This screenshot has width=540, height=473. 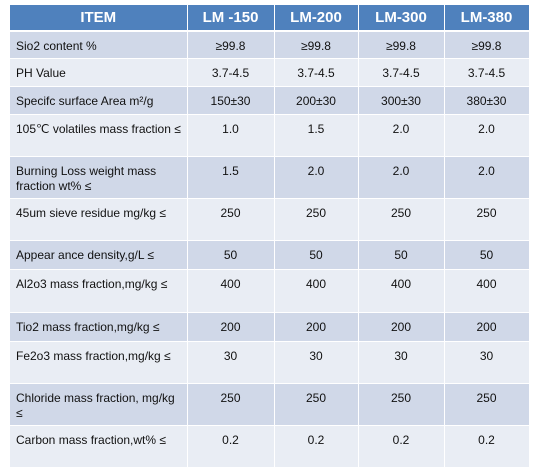 I want to click on value-cell: 200±30, so click(x=316, y=100).